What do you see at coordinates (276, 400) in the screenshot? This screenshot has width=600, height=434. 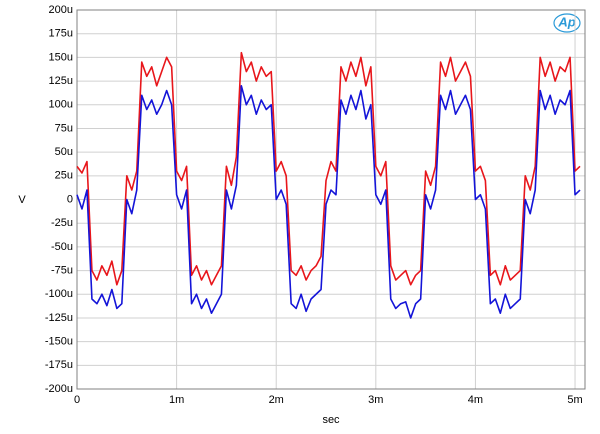 I see `x-tick-label: 2m` at bounding box center [276, 400].